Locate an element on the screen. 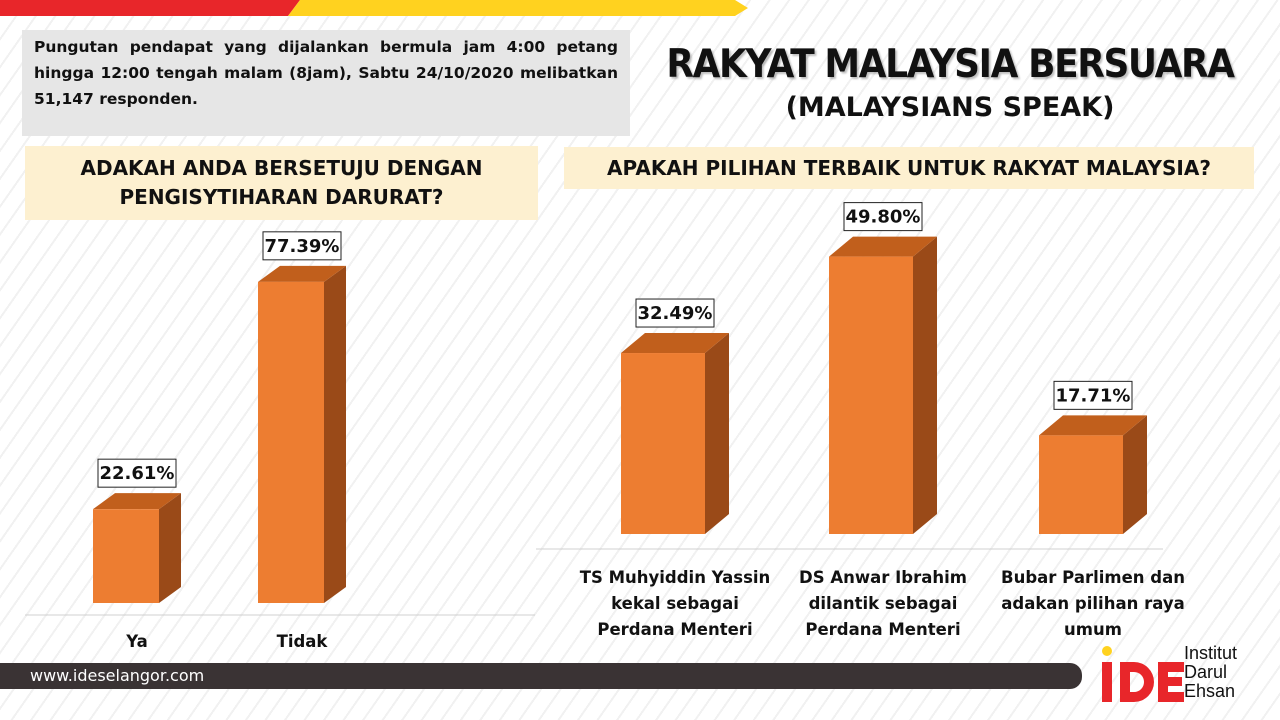  logo-letter-i is located at coordinates (1107, 682).